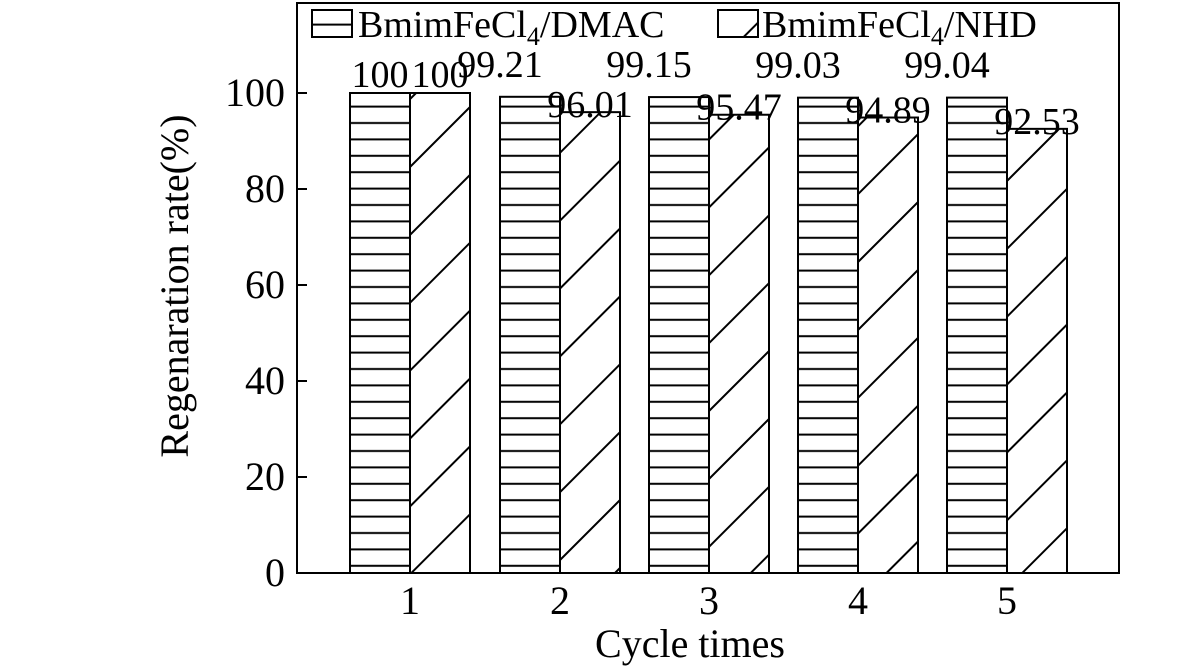  Describe the element at coordinates (265, 476) in the screenshot. I see `y-tick-label: 20` at that location.